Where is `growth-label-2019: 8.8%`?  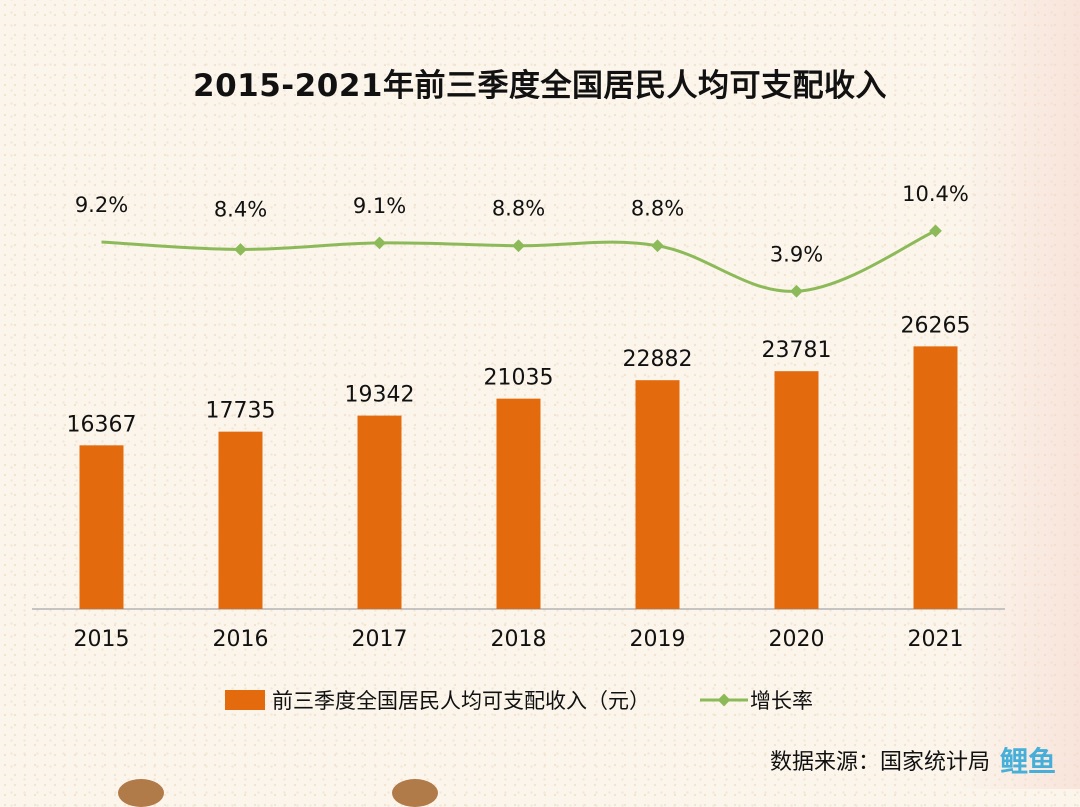
growth-label-2019: 8.8% is located at coordinates (657, 209).